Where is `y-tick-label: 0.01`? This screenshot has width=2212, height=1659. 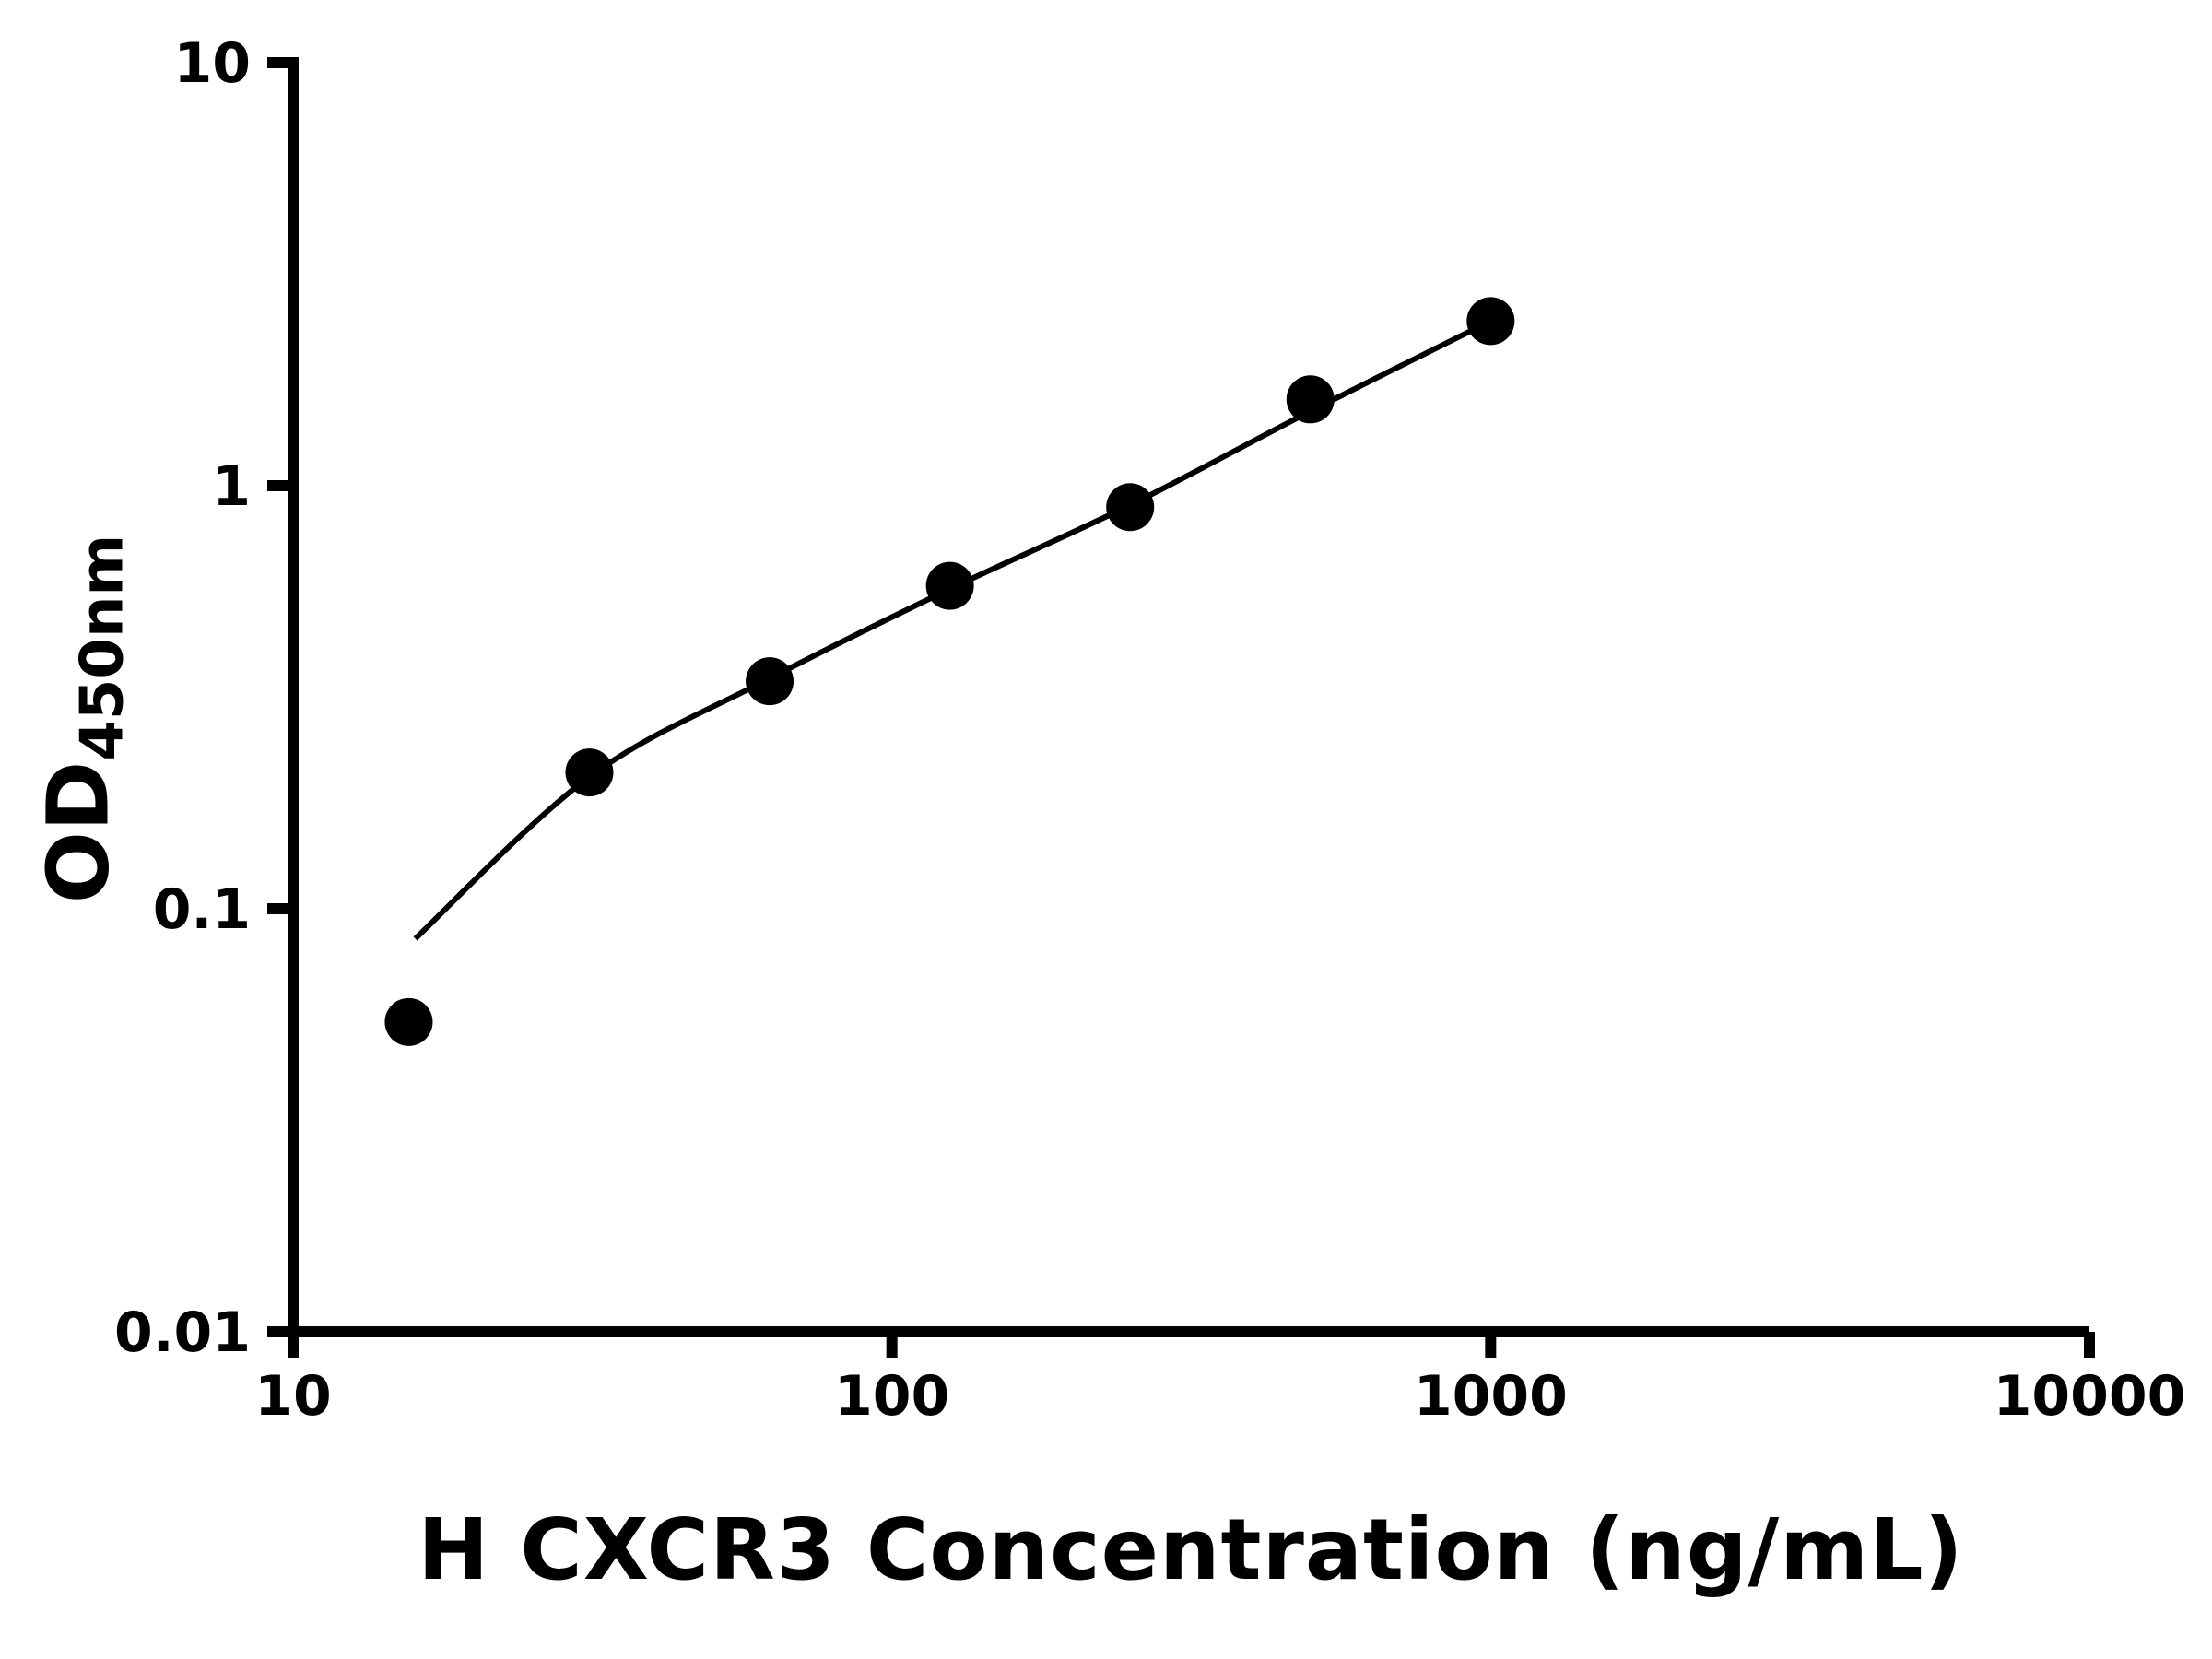
y-tick-label: 0.01 is located at coordinates (182, 1332).